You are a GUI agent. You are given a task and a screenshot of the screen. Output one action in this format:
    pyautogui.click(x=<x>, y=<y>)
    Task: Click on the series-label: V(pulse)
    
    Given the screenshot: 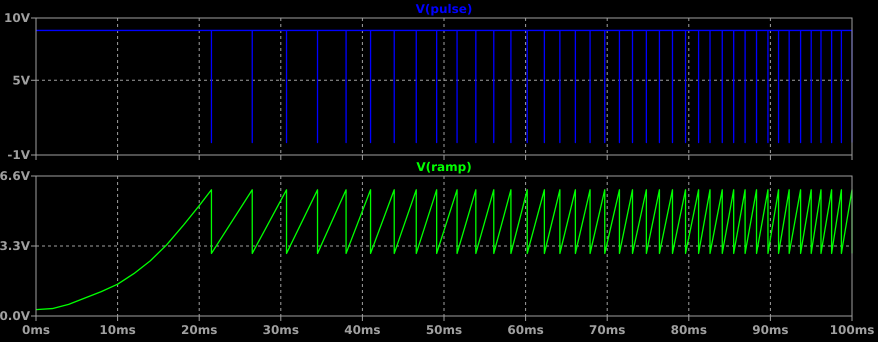 What is the action you would take?
    pyautogui.click(x=444, y=9)
    